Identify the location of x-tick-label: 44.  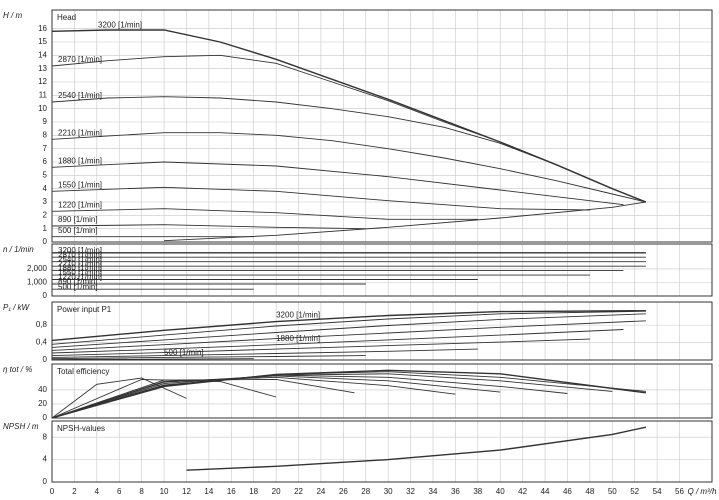
(545, 491).